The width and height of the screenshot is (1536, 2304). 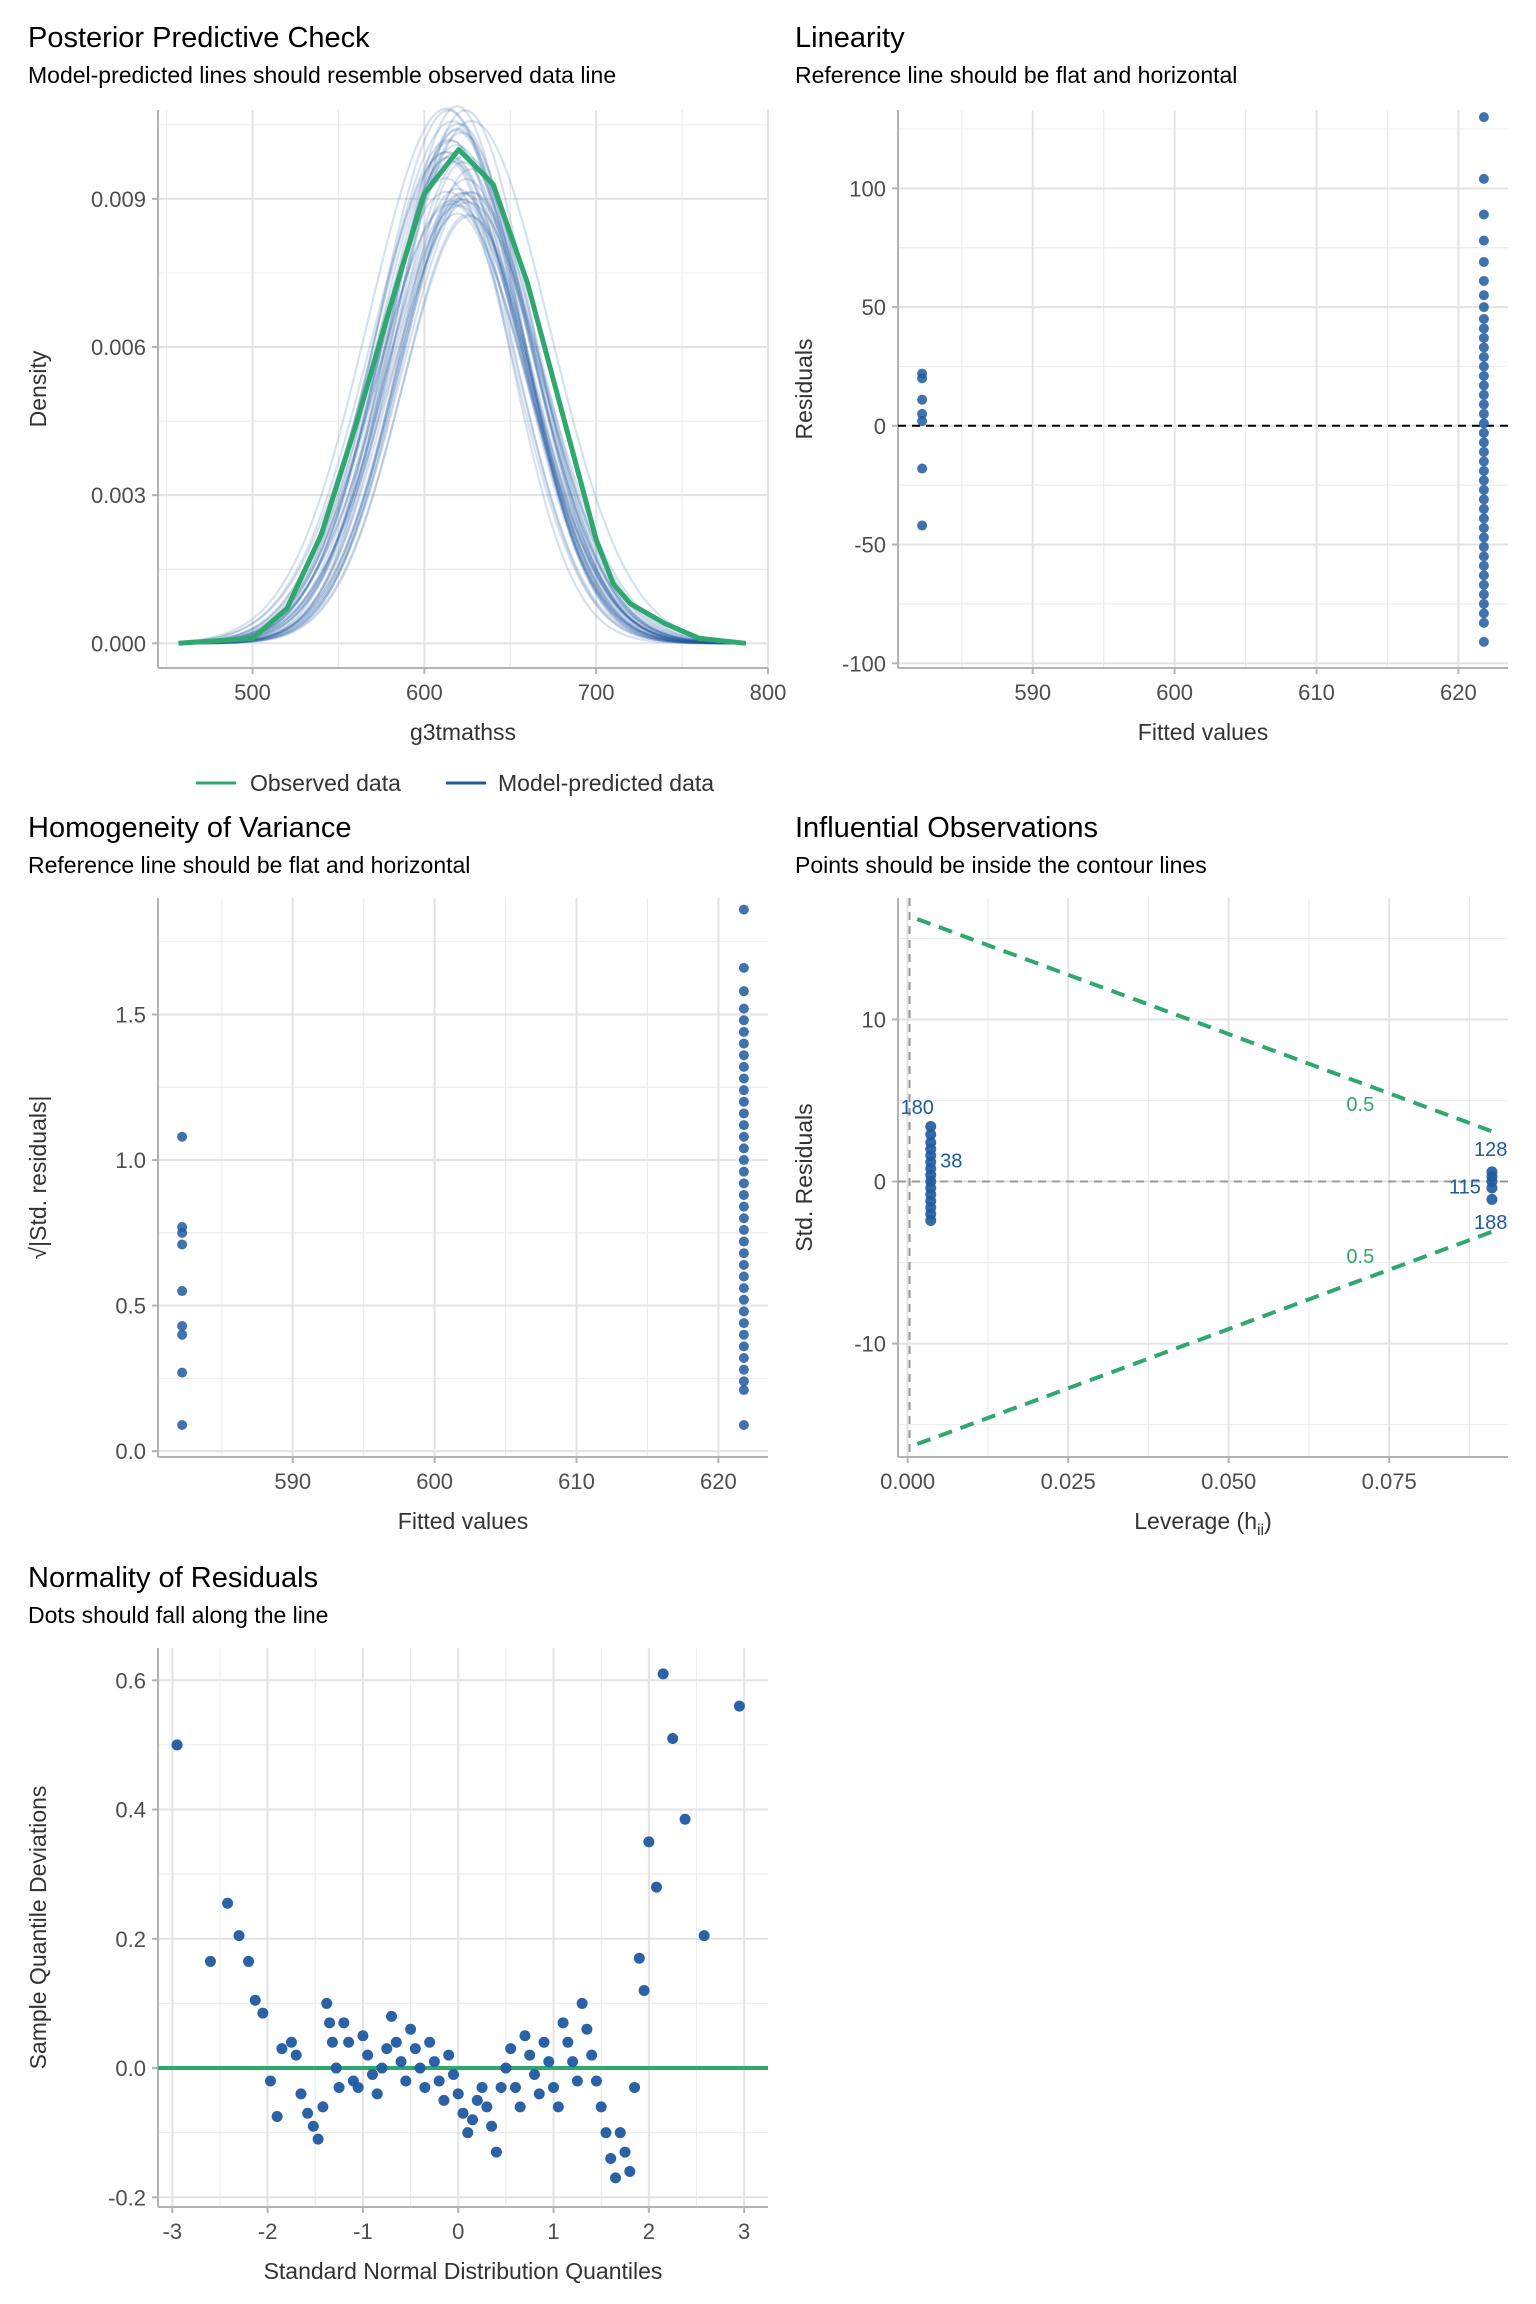 What do you see at coordinates (867, 188) in the screenshot?
I see `lin-y-tick-label: 100` at bounding box center [867, 188].